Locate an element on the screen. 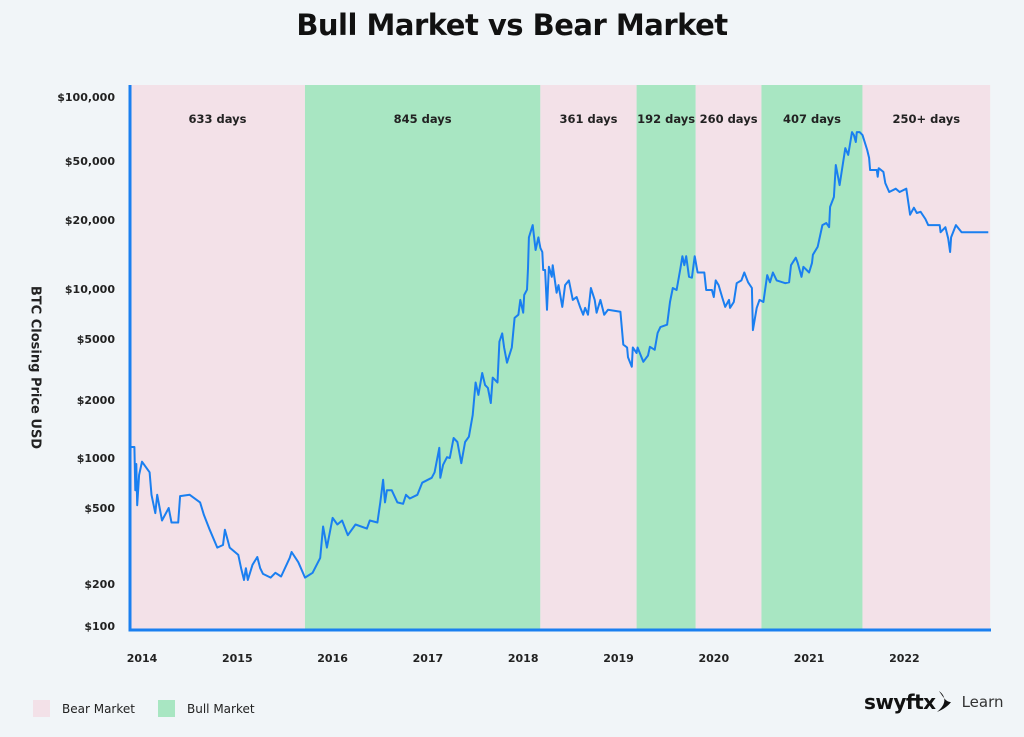  x-tick-label: 2017 is located at coordinates (428, 658).